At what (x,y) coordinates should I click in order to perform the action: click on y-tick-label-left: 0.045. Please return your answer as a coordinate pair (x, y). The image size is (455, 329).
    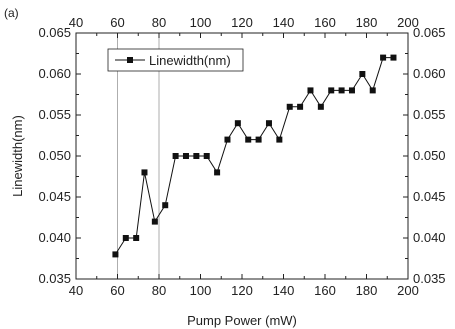
    Looking at the image, I should click on (54, 196).